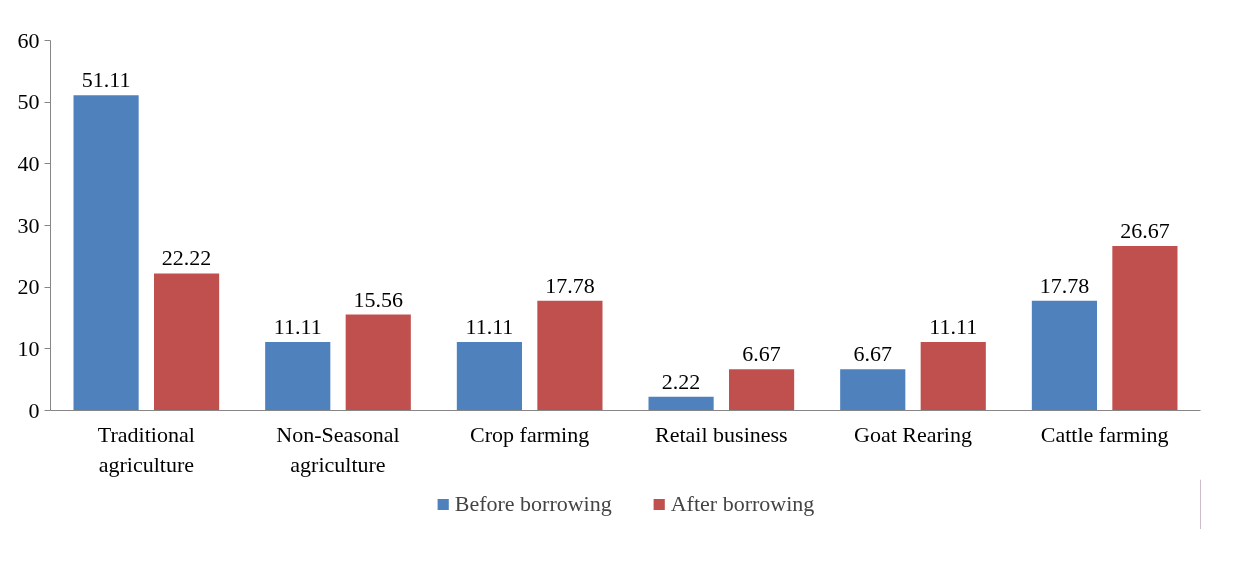  Describe the element at coordinates (681, 381) in the screenshot. I see `data-label: 2.22` at that location.